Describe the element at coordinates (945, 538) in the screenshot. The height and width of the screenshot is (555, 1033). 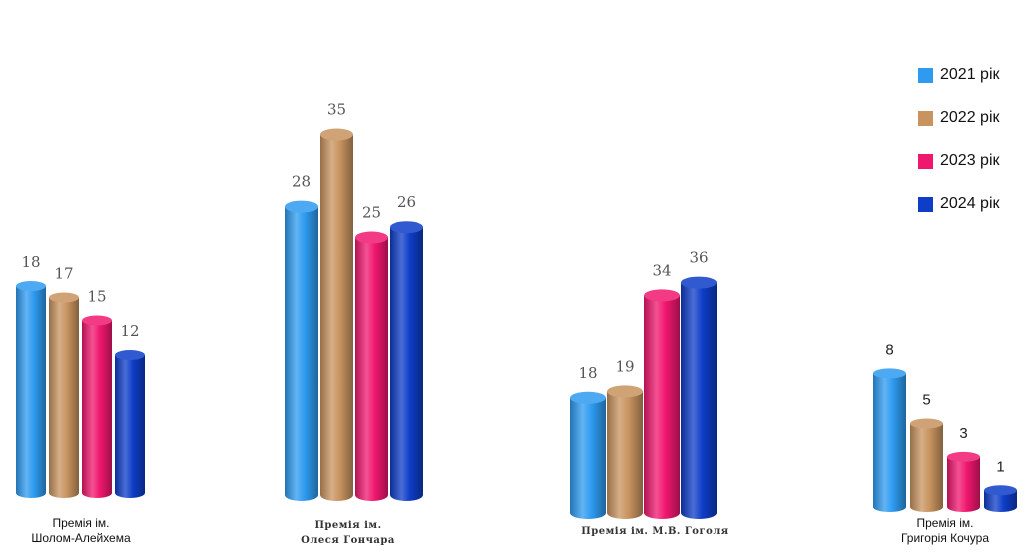
I see `category-label-line: Григорія Кочура` at that location.